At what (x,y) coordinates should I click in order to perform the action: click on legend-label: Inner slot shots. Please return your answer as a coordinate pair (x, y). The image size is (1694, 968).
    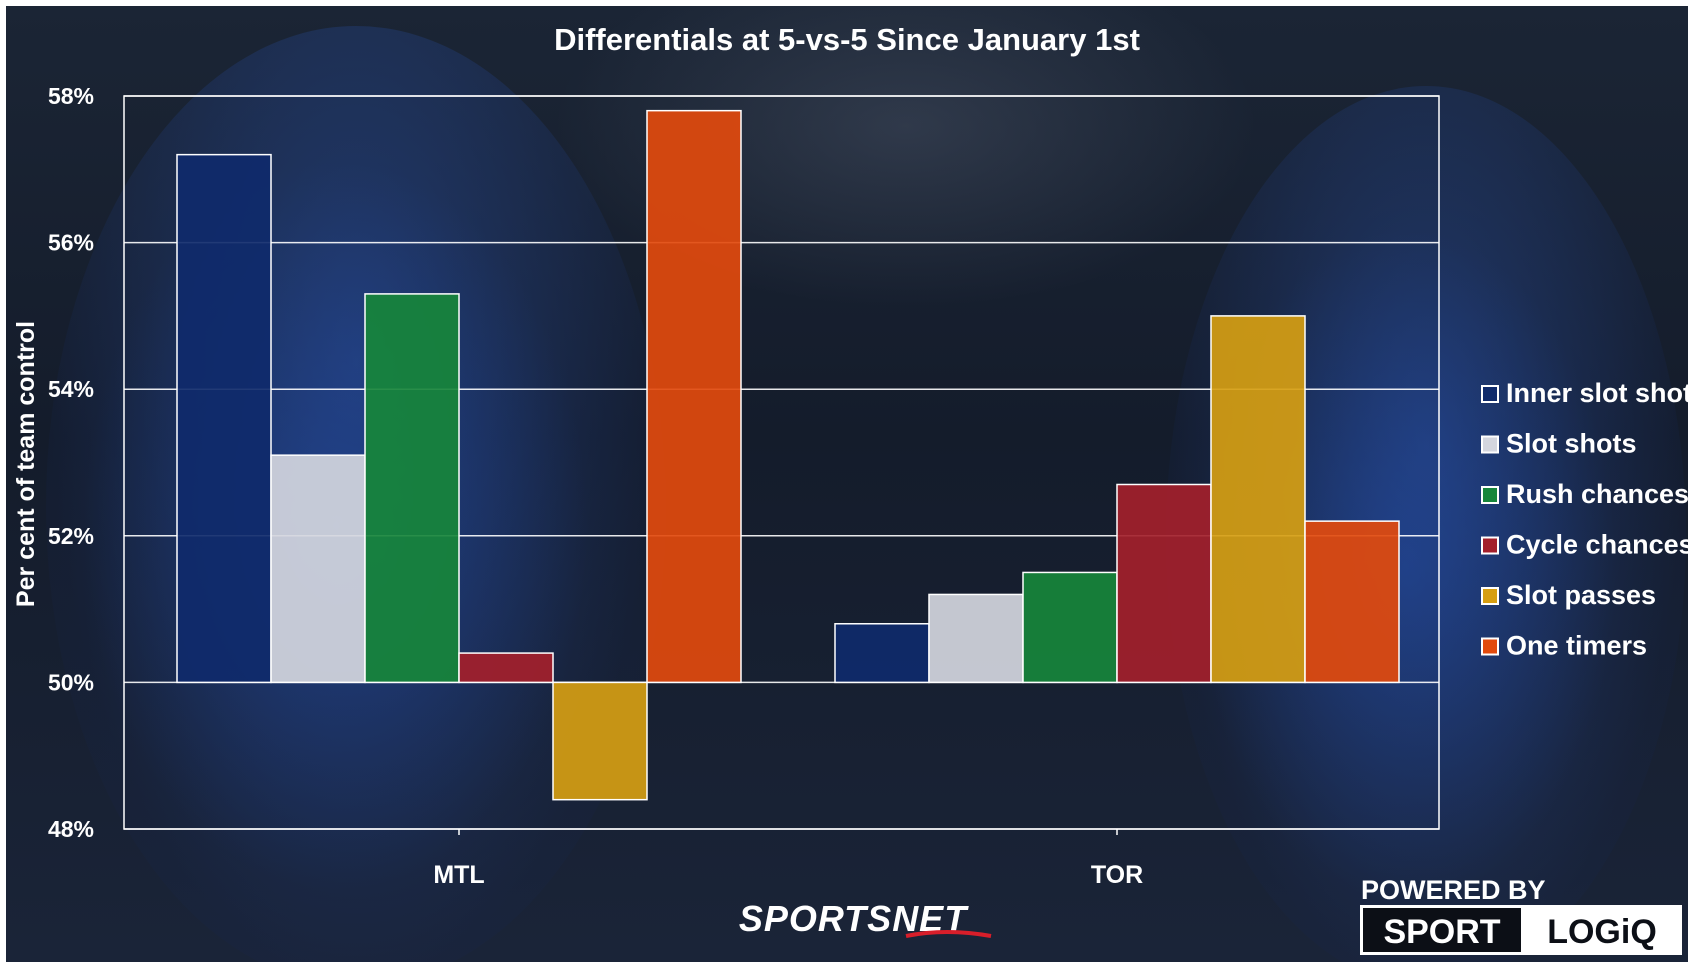
    Looking at the image, I should click on (1597, 393).